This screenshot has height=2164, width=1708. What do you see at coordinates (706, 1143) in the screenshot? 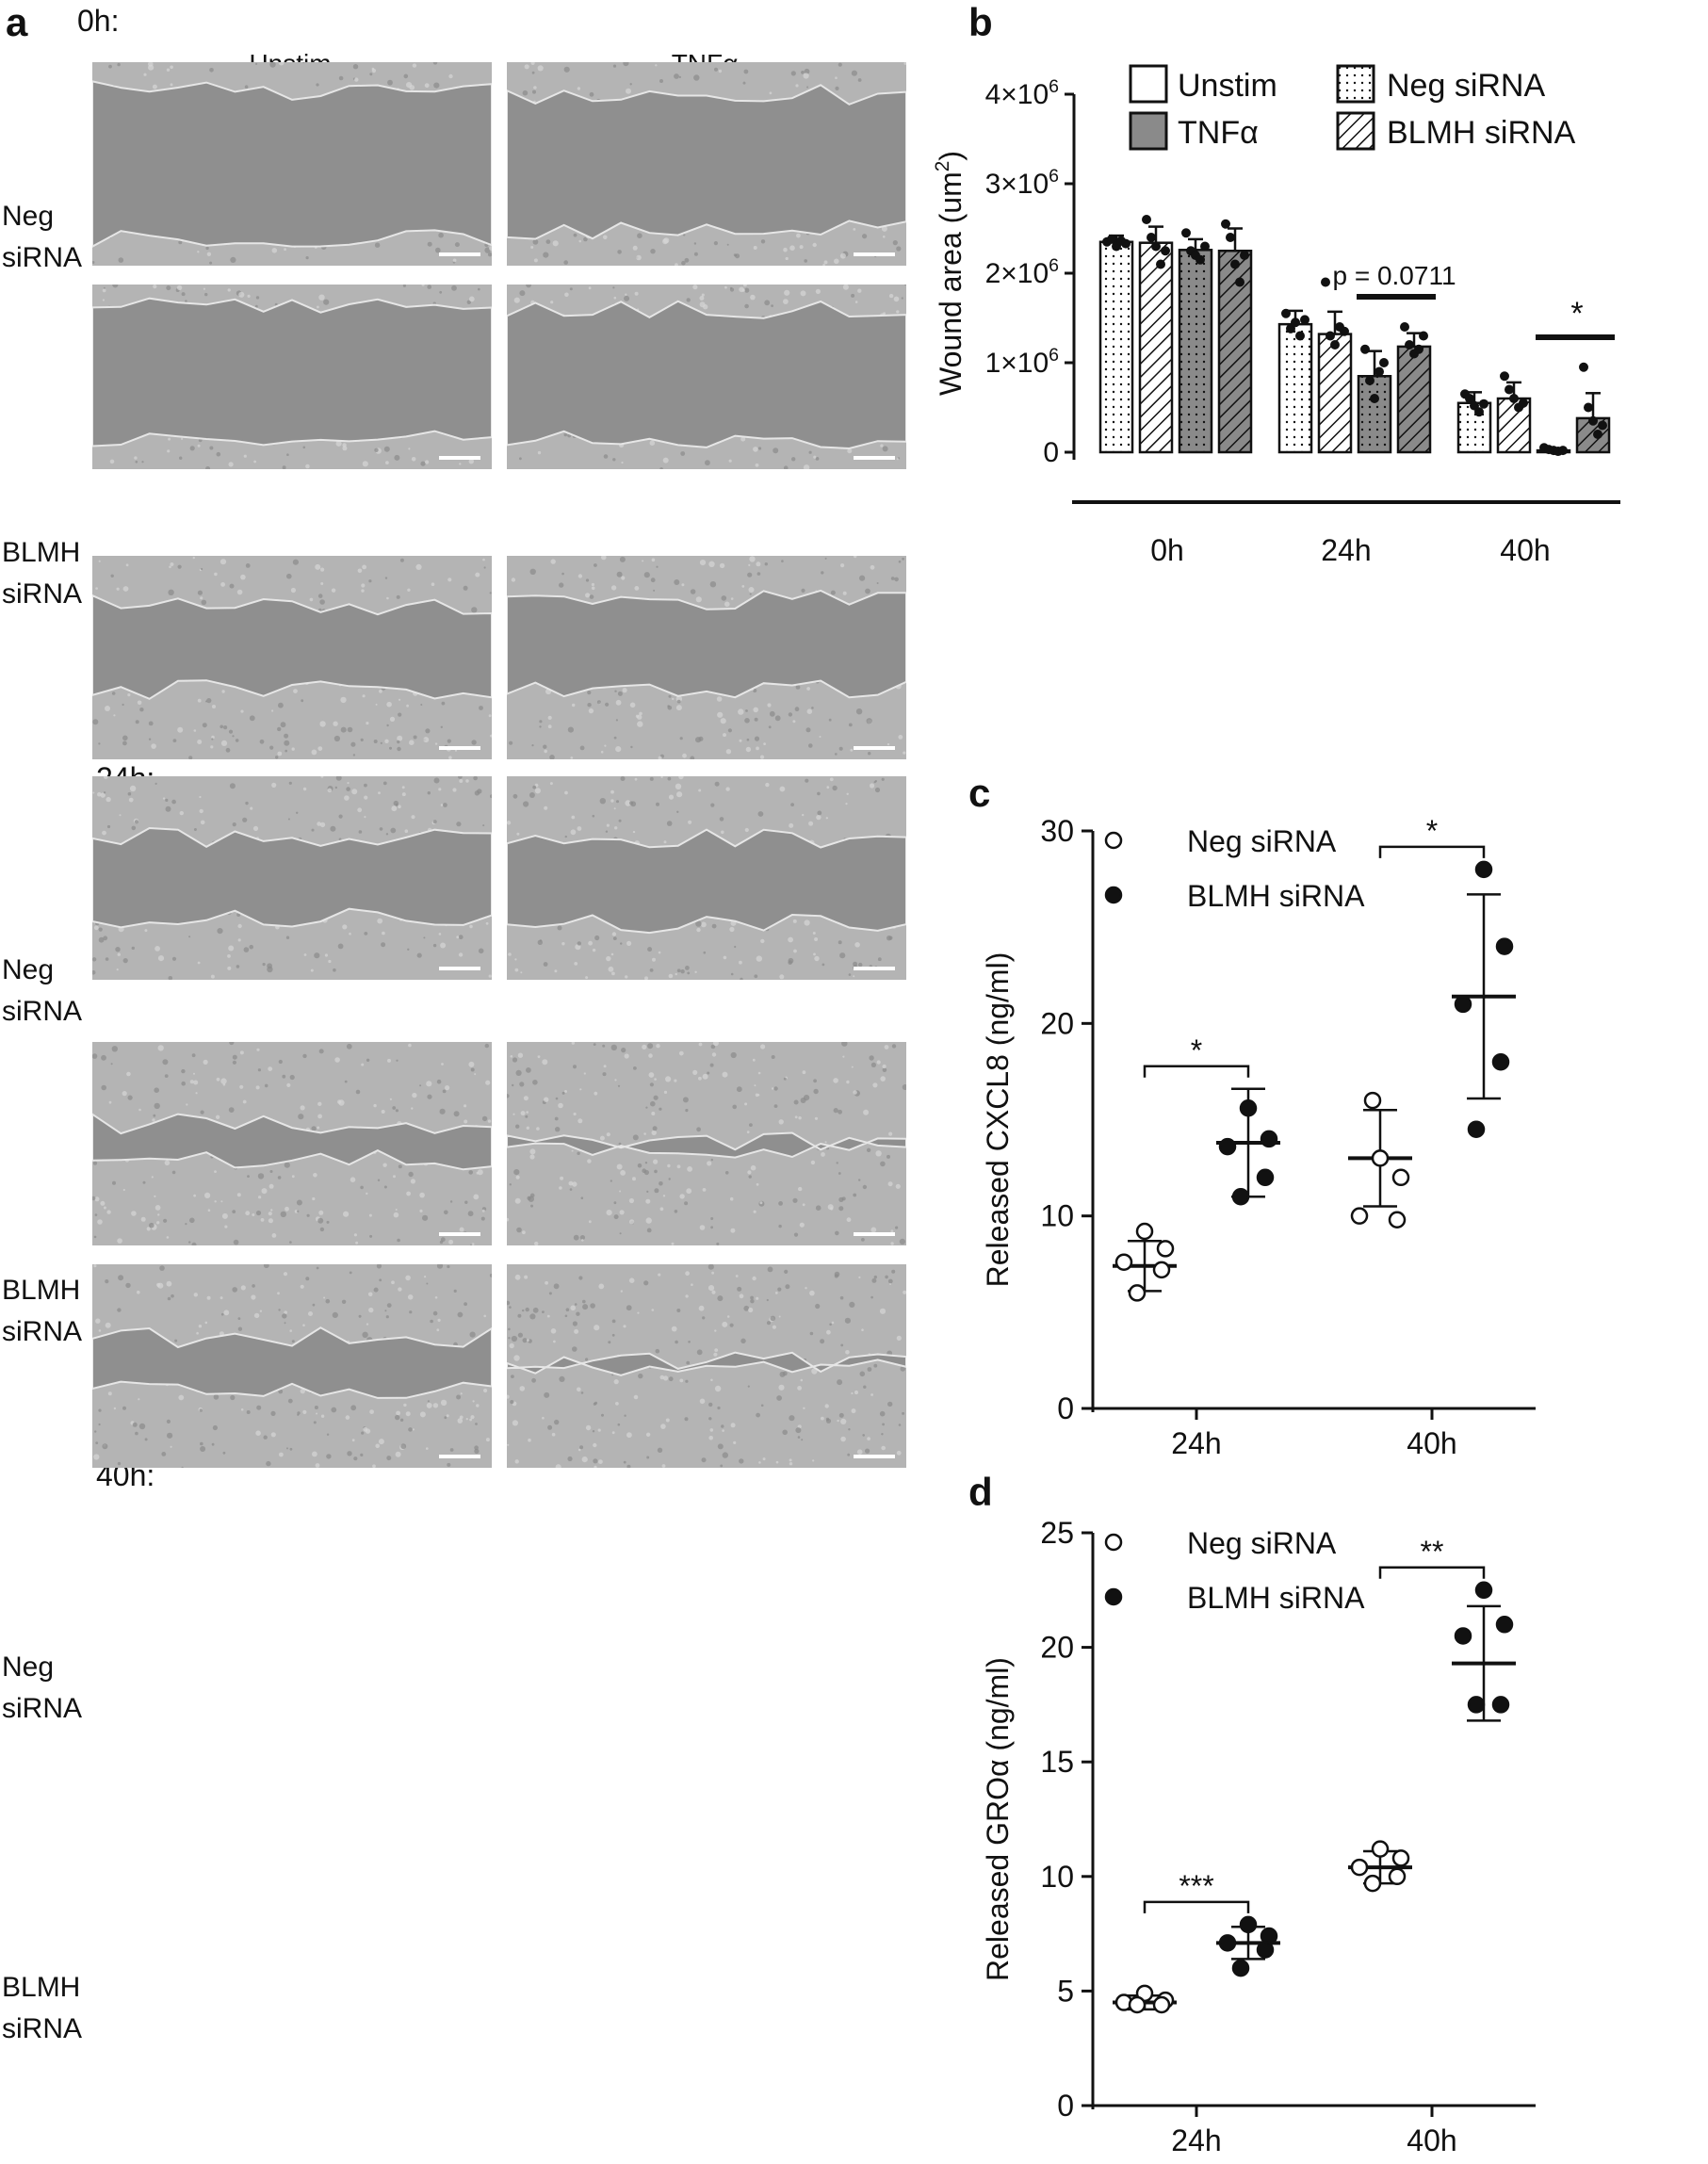
I see `micrograph-image` at bounding box center [706, 1143].